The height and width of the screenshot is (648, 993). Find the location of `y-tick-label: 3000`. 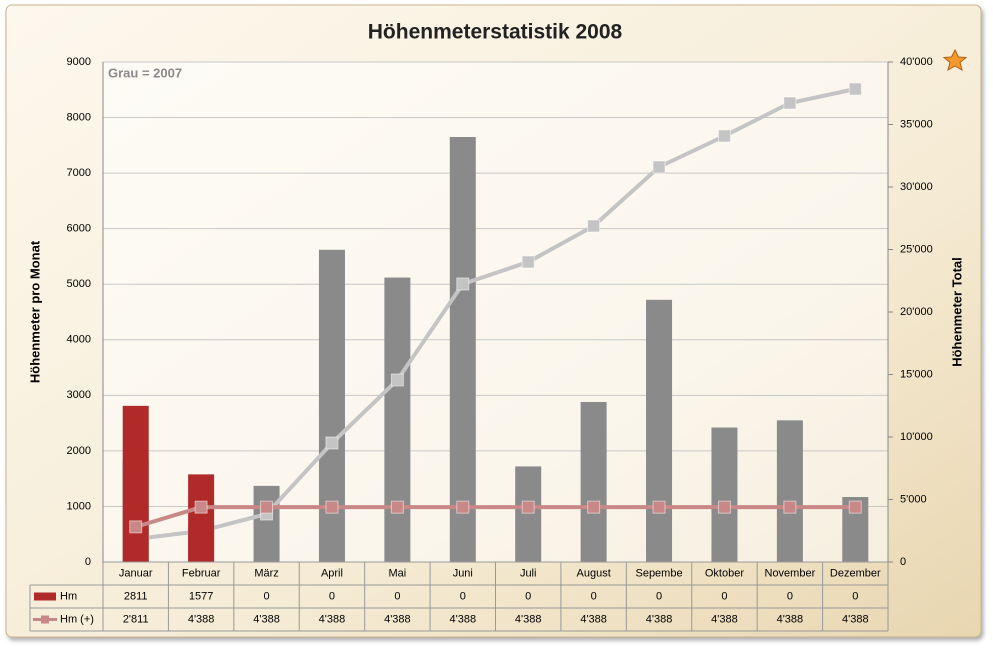

y-tick-label: 3000 is located at coordinates (79, 395).